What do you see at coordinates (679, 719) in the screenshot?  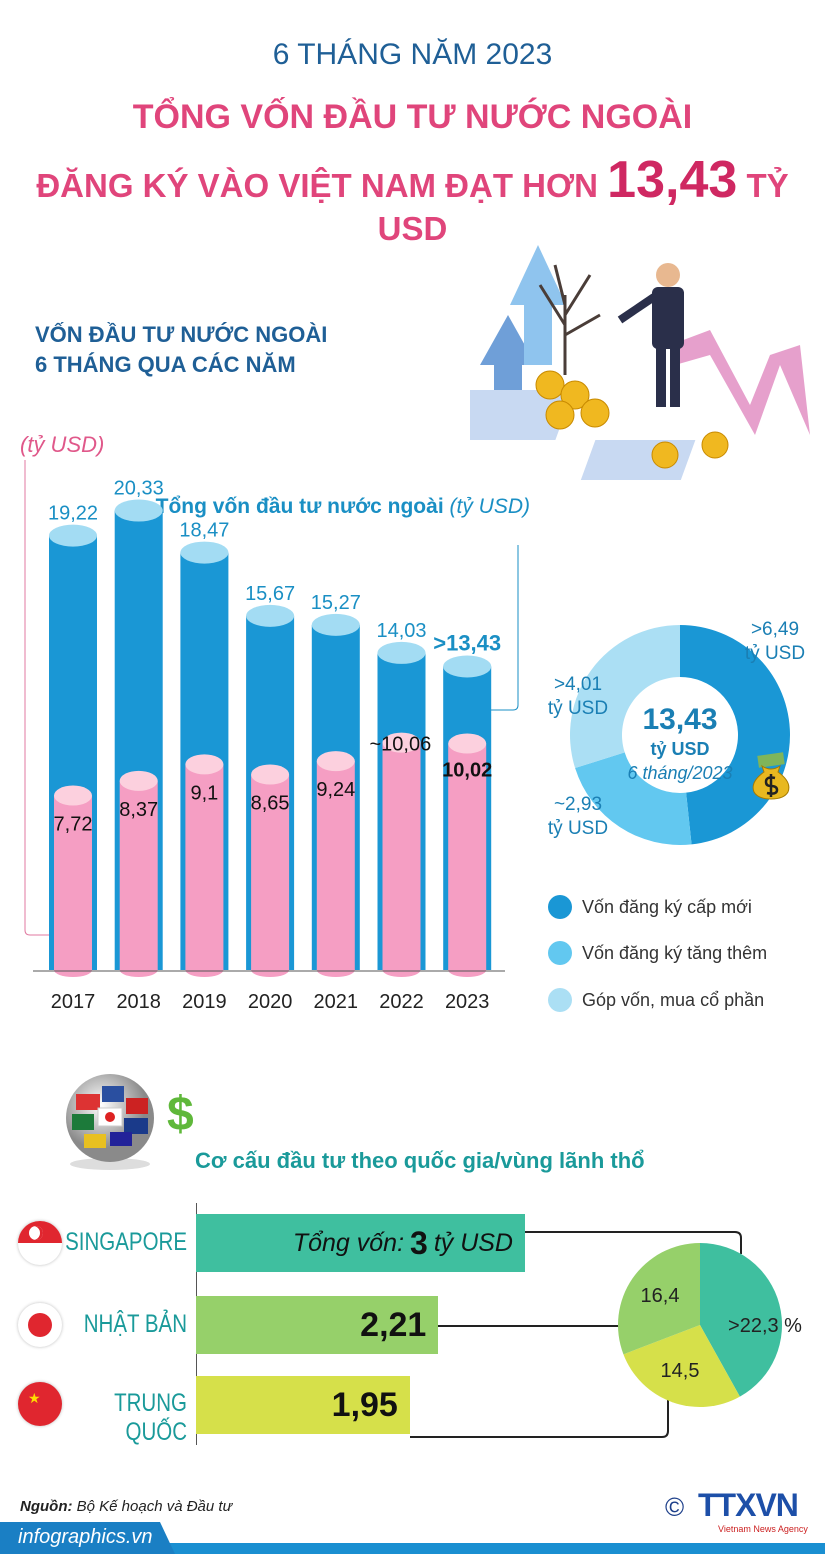 I see `donut-center-value: 13,43` at bounding box center [679, 719].